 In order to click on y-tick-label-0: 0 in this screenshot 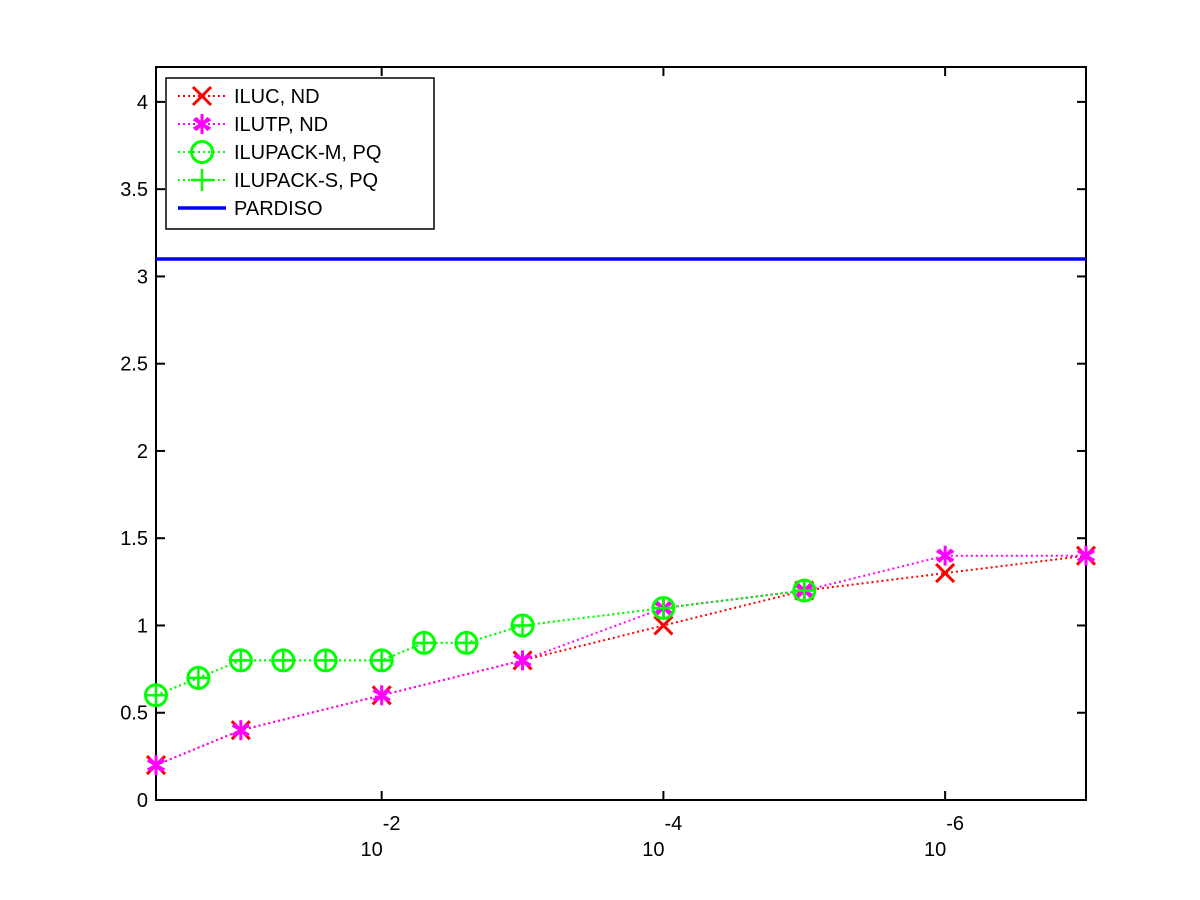, I will do `click(142, 801)`.